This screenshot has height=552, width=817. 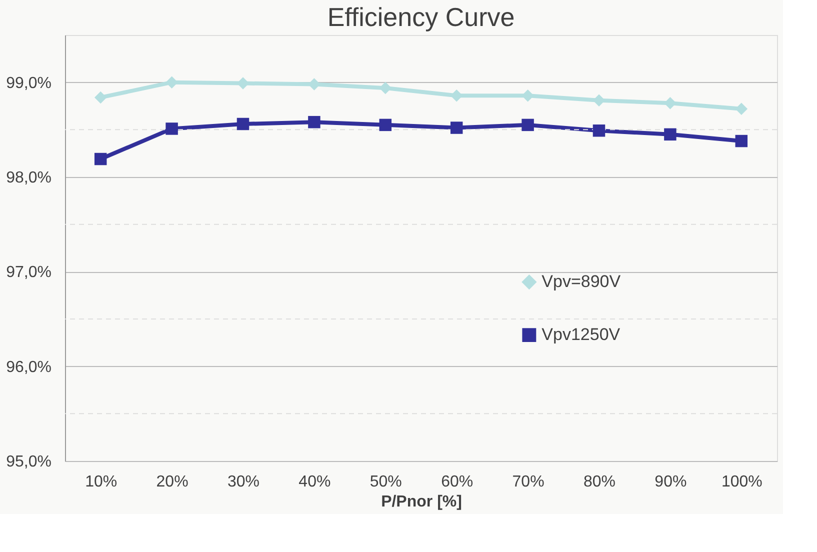 I want to click on x-tick-label: 40%, so click(x=314, y=482).